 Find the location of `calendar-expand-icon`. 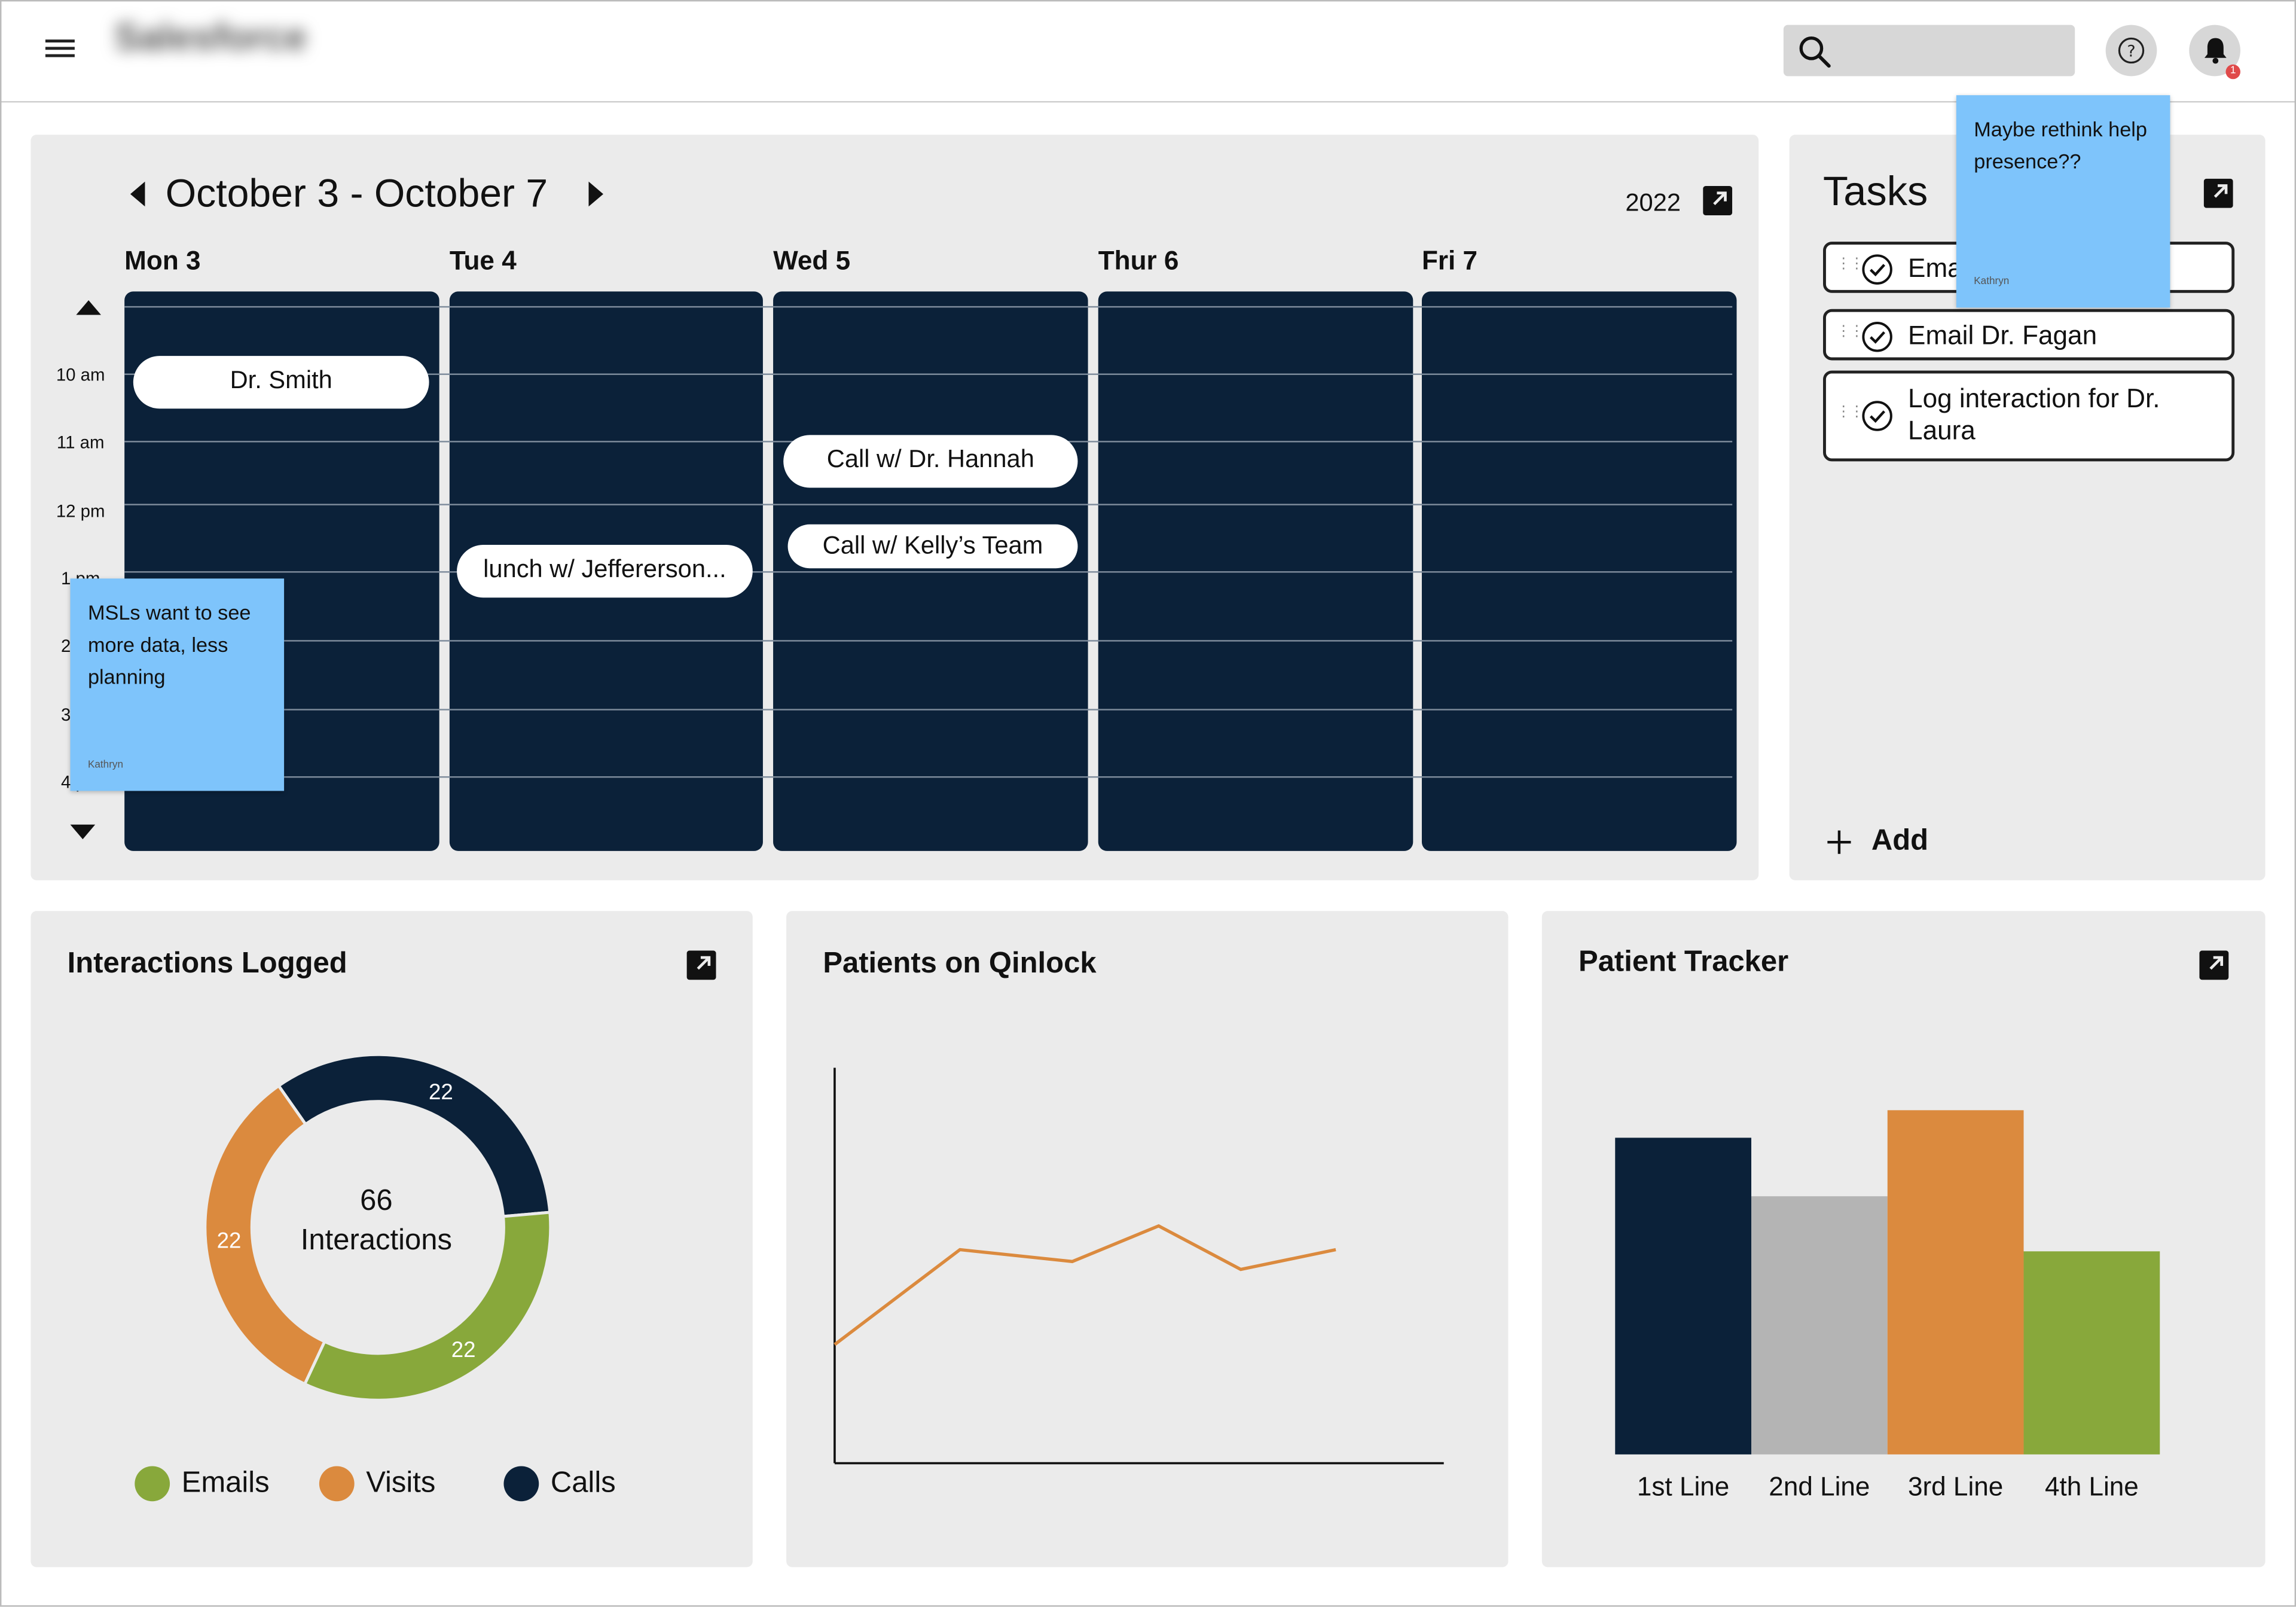

calendar-expand-icon is located at coordinates (1718, 201).